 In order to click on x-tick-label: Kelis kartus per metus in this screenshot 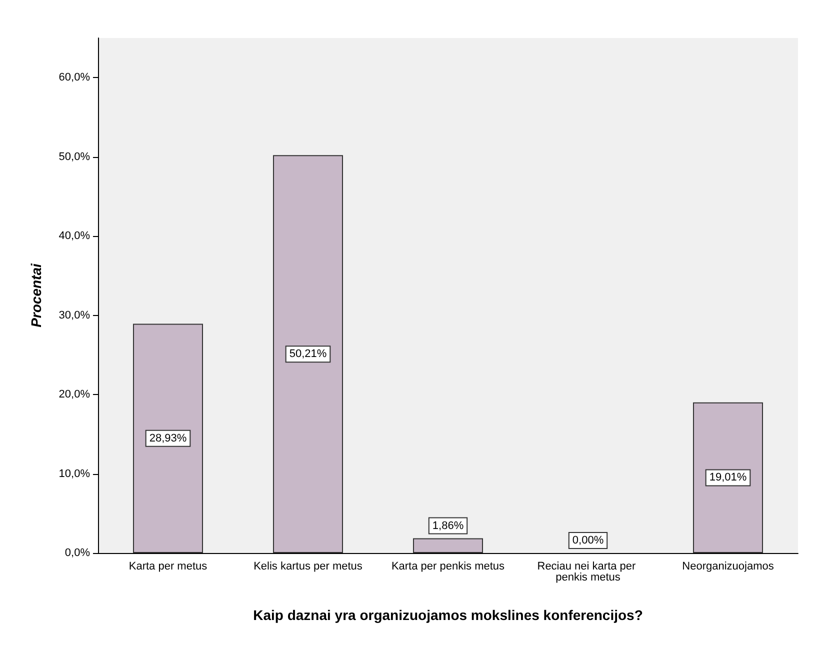, I will do `click(308, 566)`.